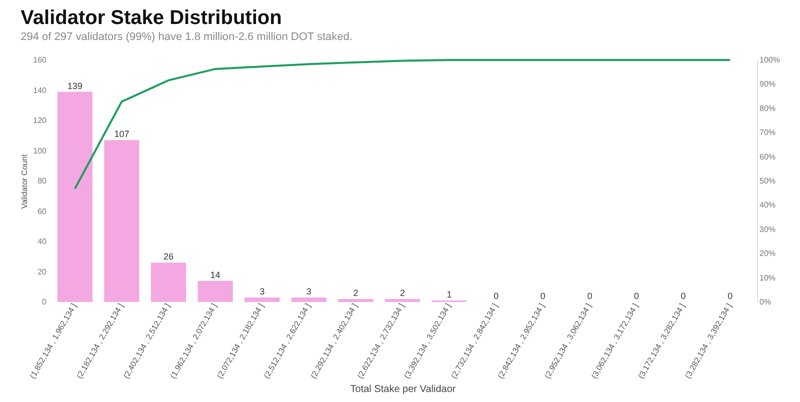 The width and height of the screenshot is (800, 402). What do you see at coordinates (40, 151) in the screenshot?
I see `y-tick-label: 100` at bounding box center [40, 151].